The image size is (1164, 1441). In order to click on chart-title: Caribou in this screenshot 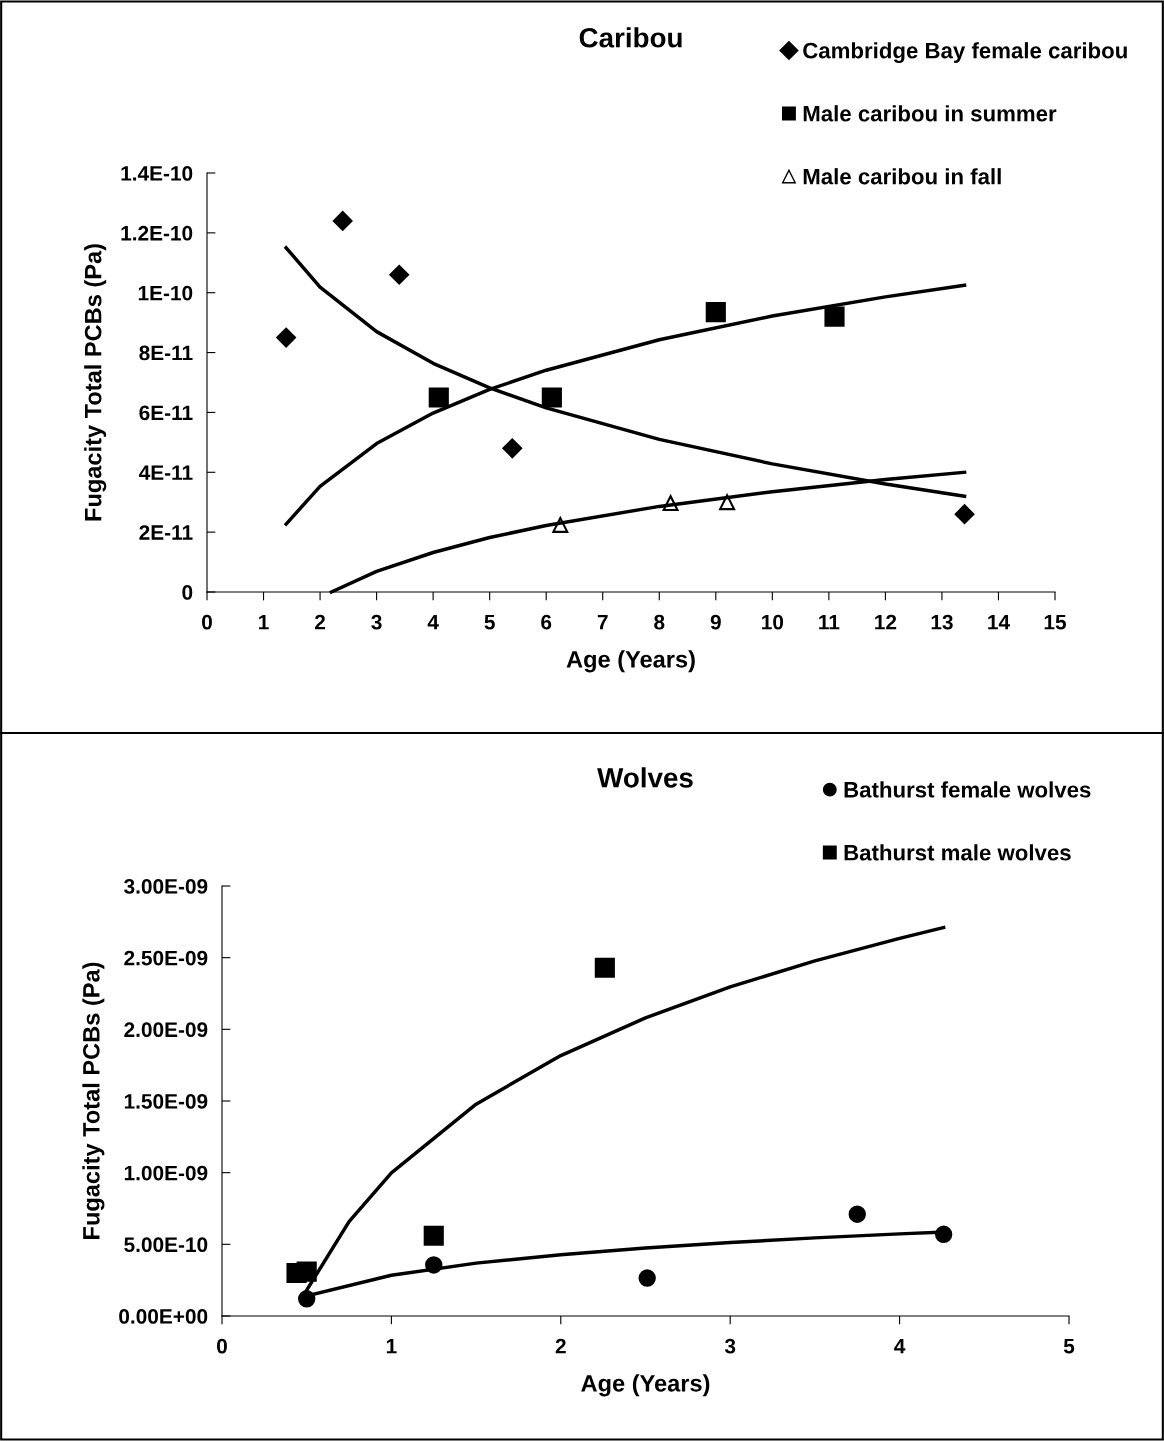, I will do `click(630, 37)`.